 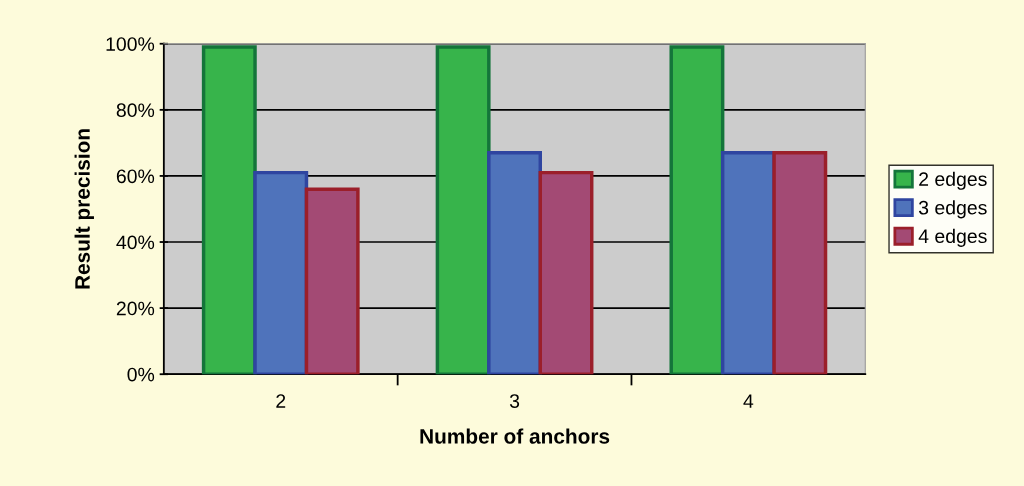 What do you see at coordinates (84, 209) in the screenshot?
I see `y-axis-title: Result precision` at bounding box center [84, 209].